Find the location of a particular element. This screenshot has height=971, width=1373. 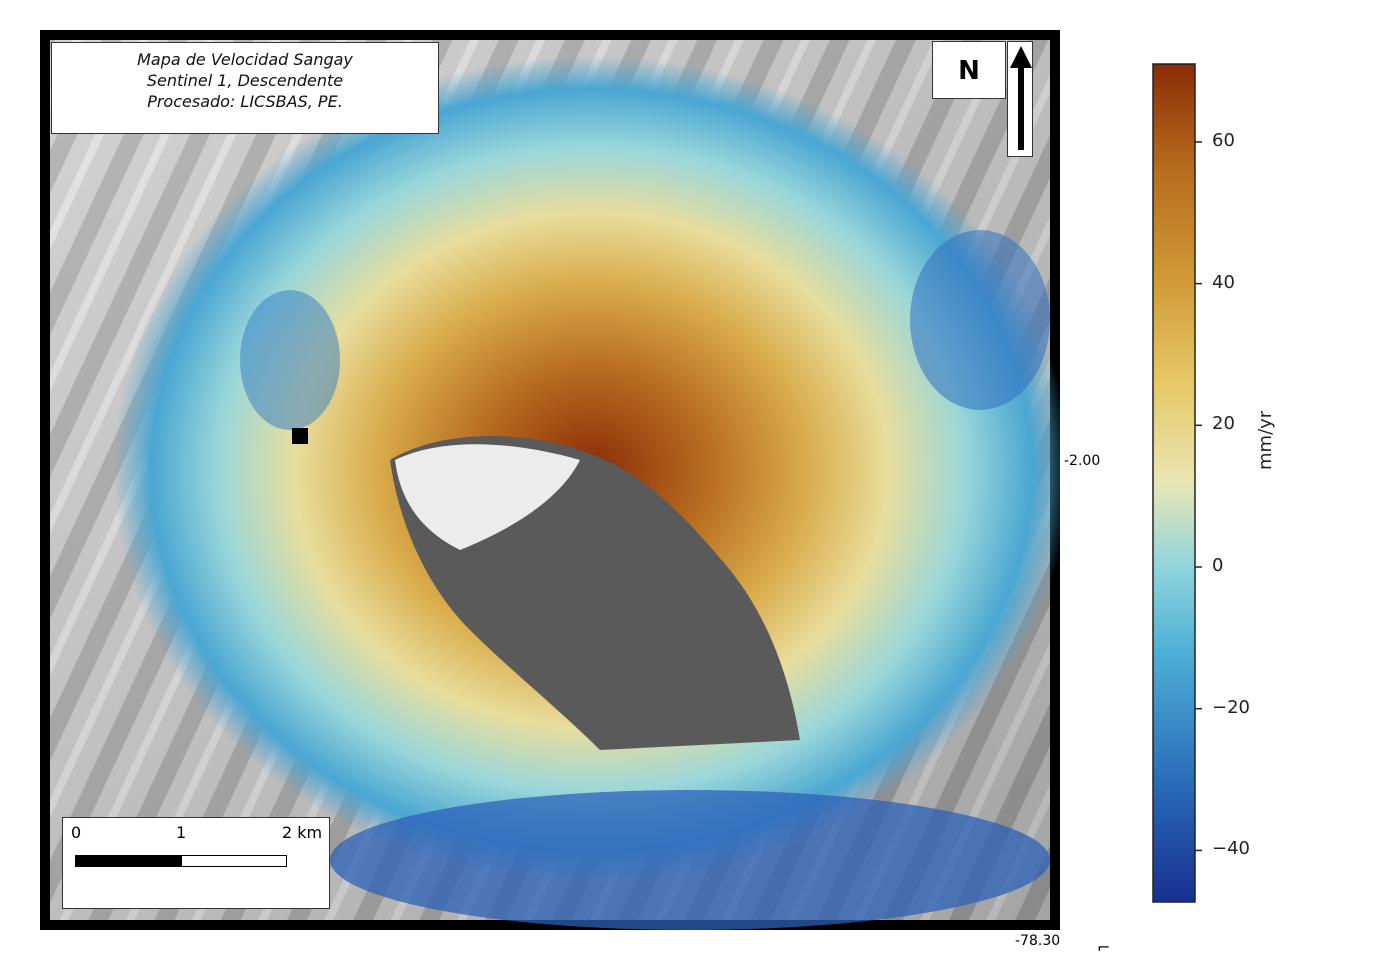

scale-segment-white is located at coordinates (234, 861).